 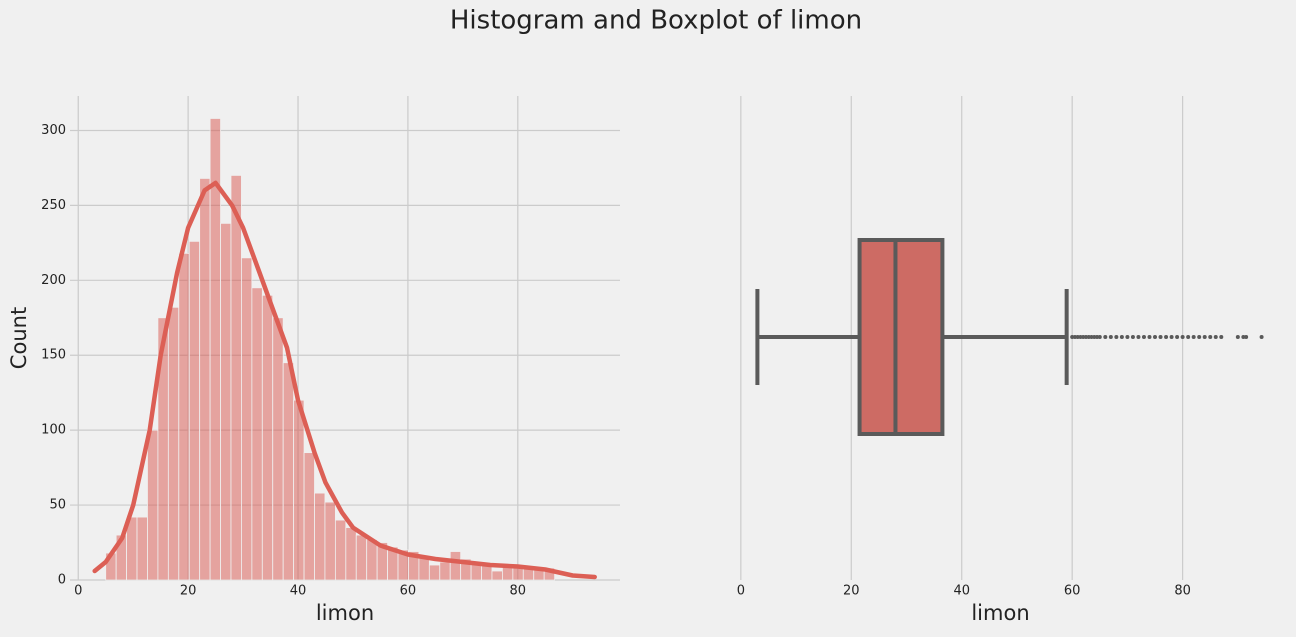 What do you see at coordinates (901, 337) in the screenshot?
I see `box` at bounding box center [901, 337].